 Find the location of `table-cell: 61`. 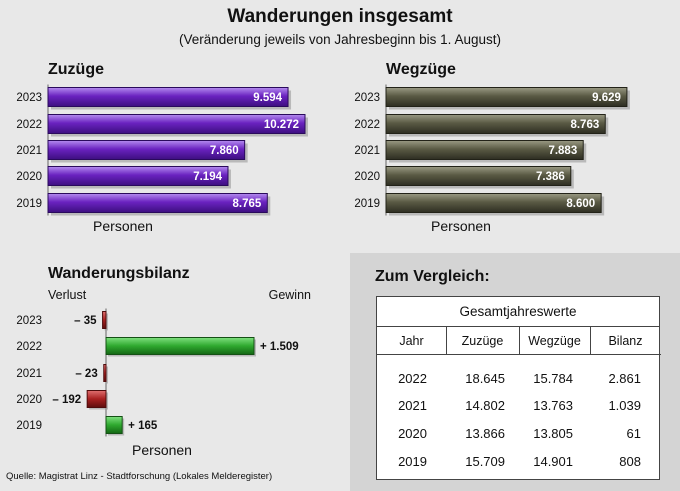

table-cell: 61 is located at coordinates (633, 433).